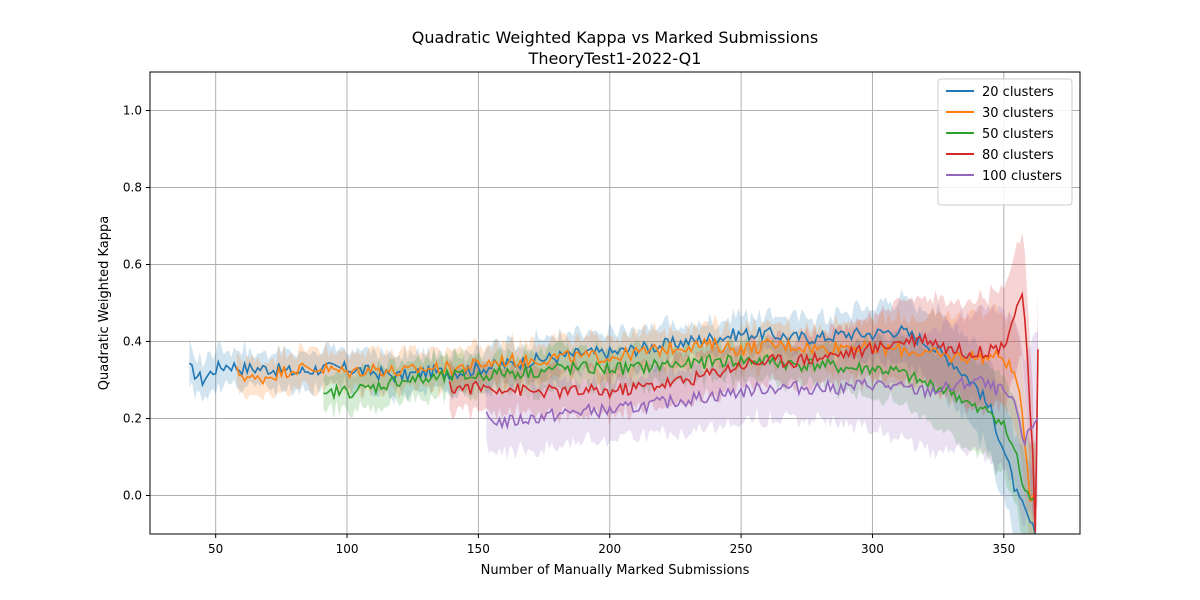  I want to click on x-tick-label: 50, so click(215, 549).